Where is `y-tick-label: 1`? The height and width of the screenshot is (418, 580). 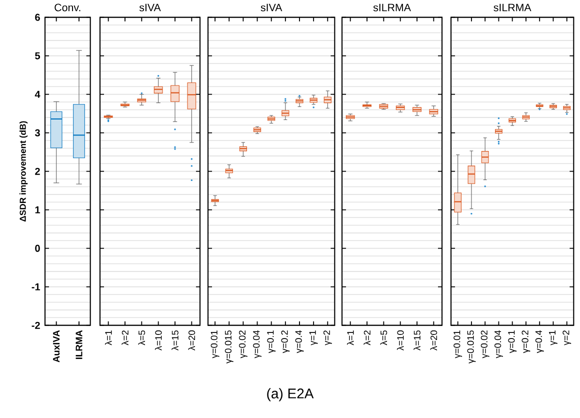
y-tick-label: 1 is located at coordinates (37, 210).